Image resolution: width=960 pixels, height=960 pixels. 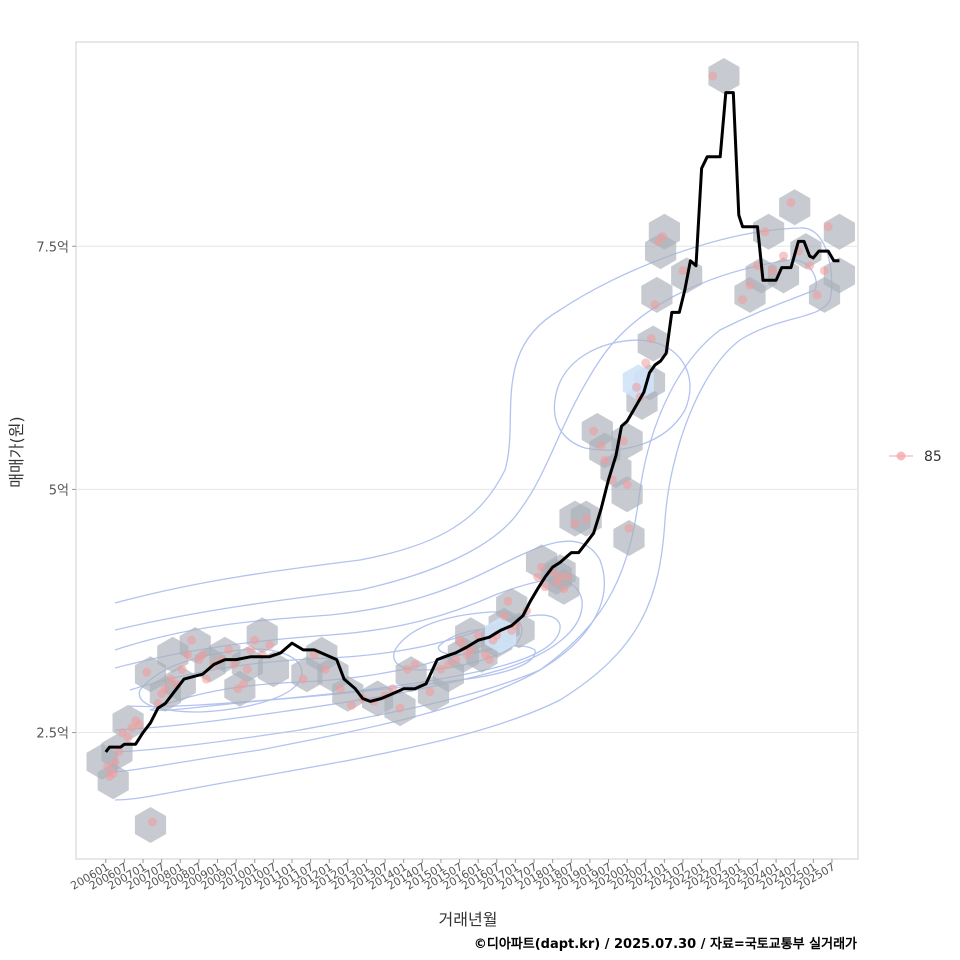 What do you see at coordinates (468, 919) in the screenshot?
I see `x-axis-title: 거래년월` at bounding box center [468, 919].